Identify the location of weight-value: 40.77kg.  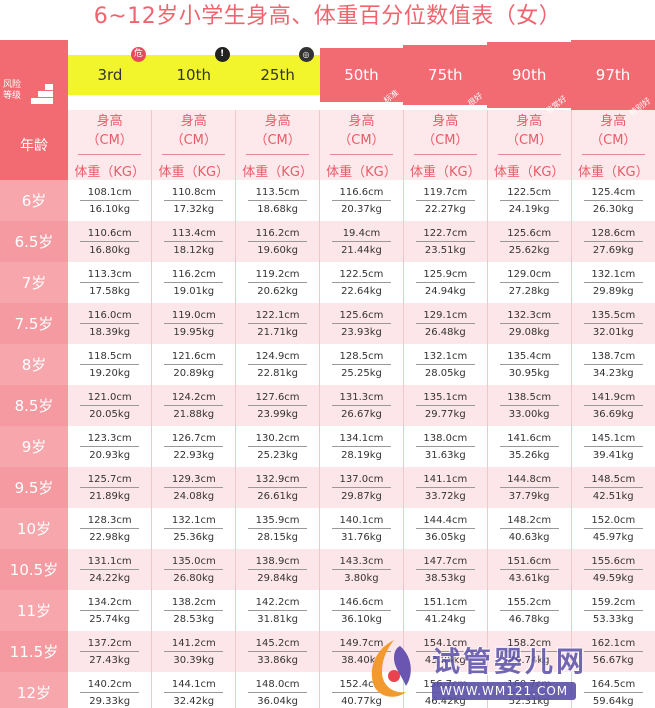
(361, 701).